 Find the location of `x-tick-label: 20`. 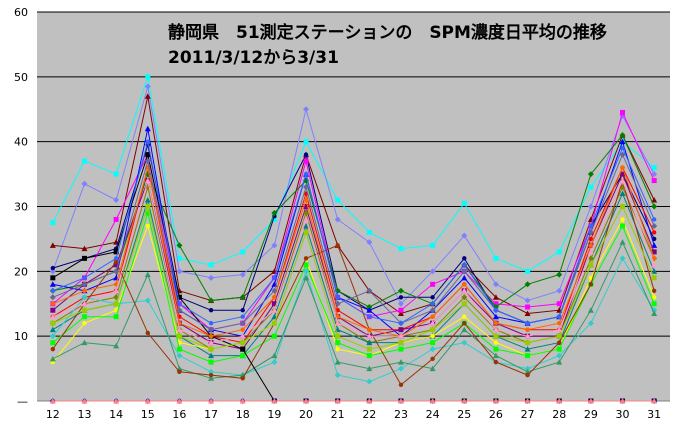

x-tick-label: 20 is located at coordinates (306, 414).